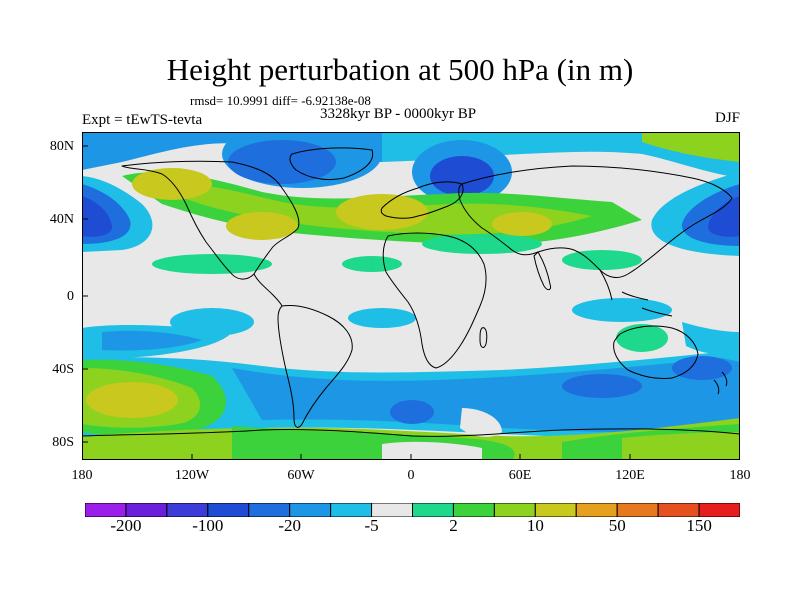 This screenshot has height=600, width=800. Describe the element at coordinates (740, 475) in the screenshot. I see `lon-label-180e: 180` at that location.